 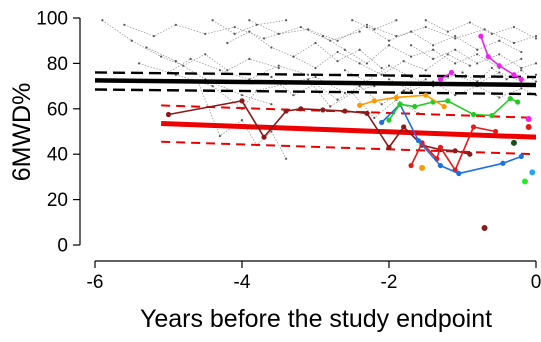 I want to click on y-tick-label: 100, so click(x=52, y=19).